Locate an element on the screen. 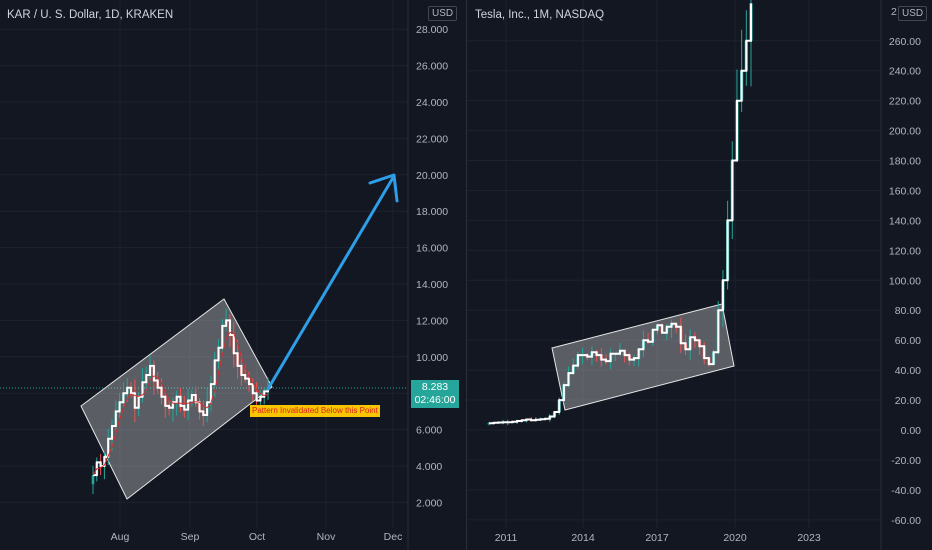 Image resolution: width=932 pixels, height=550 pixels. kar-price-axis-label: 6.000 is located at coordinates (429, 431).